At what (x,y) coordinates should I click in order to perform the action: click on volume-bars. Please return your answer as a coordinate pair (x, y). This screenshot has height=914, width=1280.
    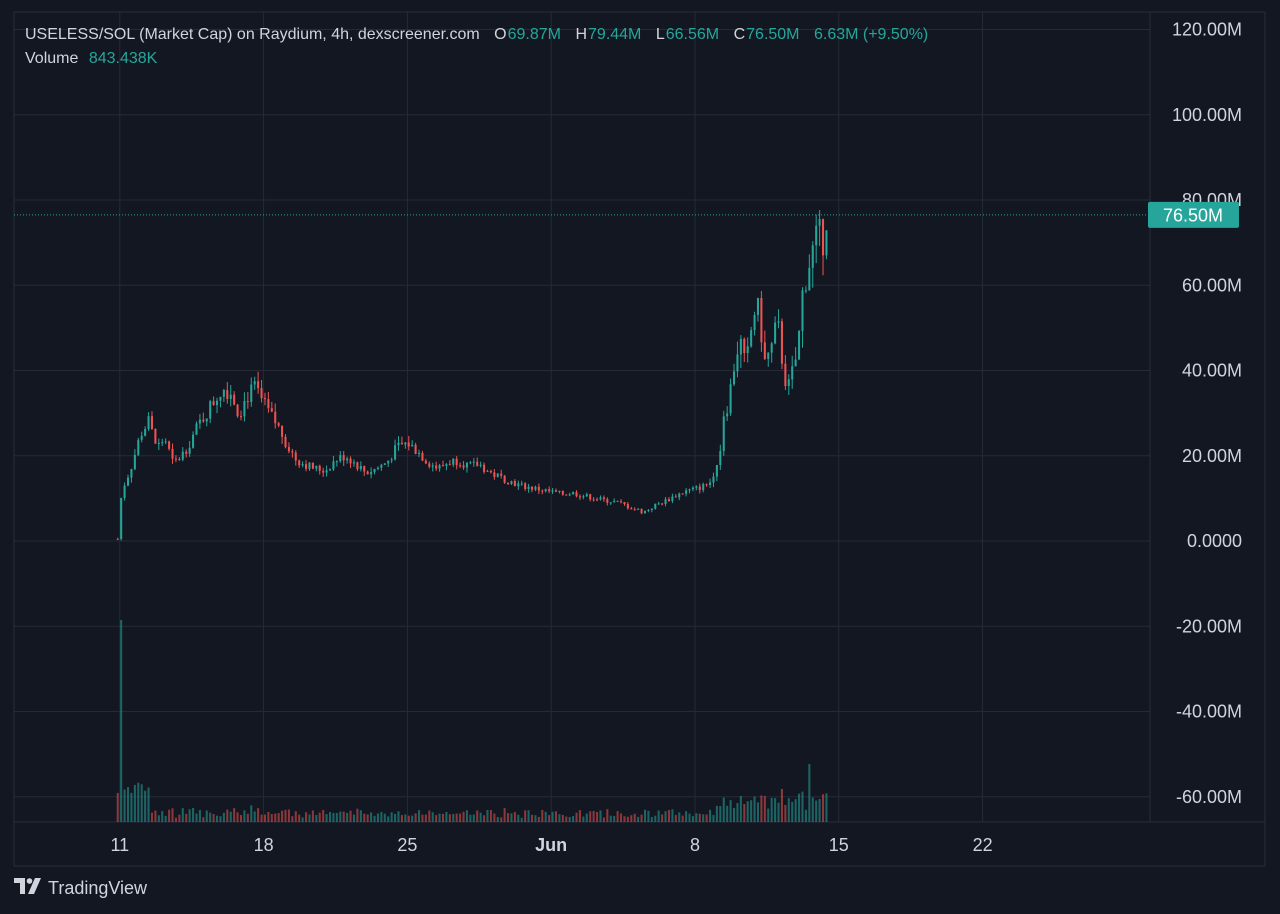
    Looking at the image, I should click on (472, 721).